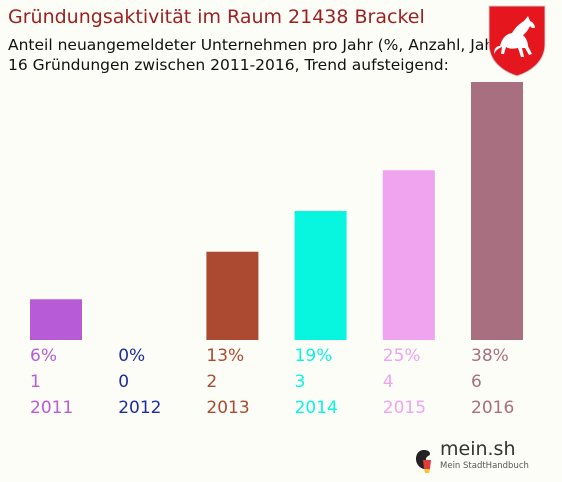 This screenshot has height=482, width=562. I want to click on logo-name: mein.sh, so click(478, 449).